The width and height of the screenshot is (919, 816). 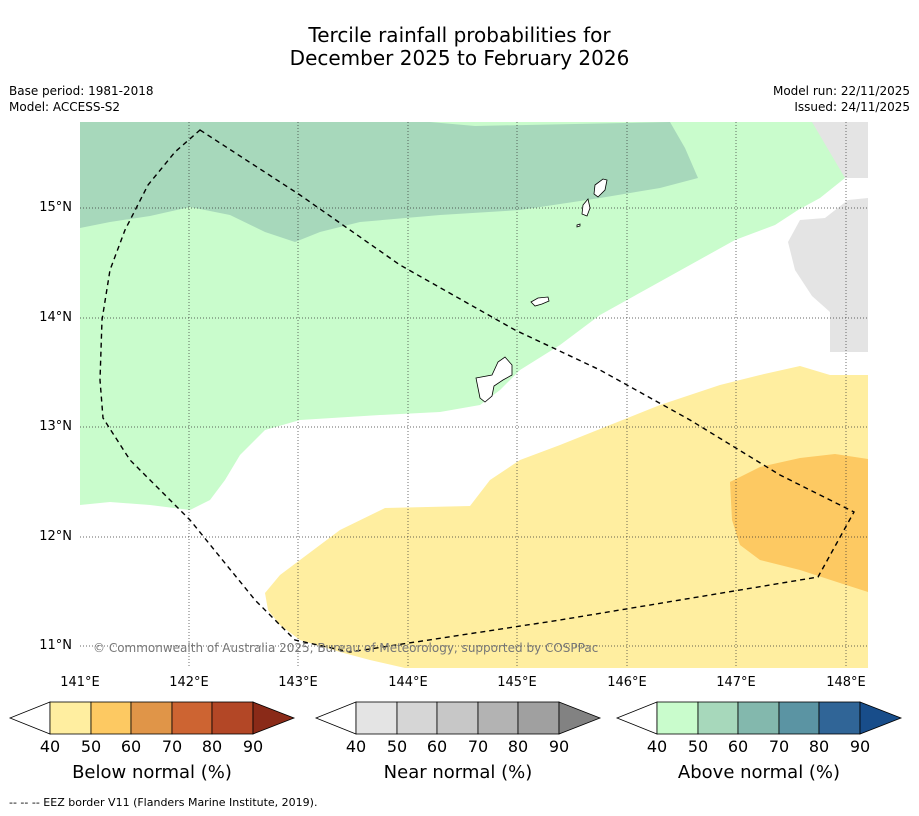 I want to click on y-tick-11n: 11°N, so click(x=55, y=645).